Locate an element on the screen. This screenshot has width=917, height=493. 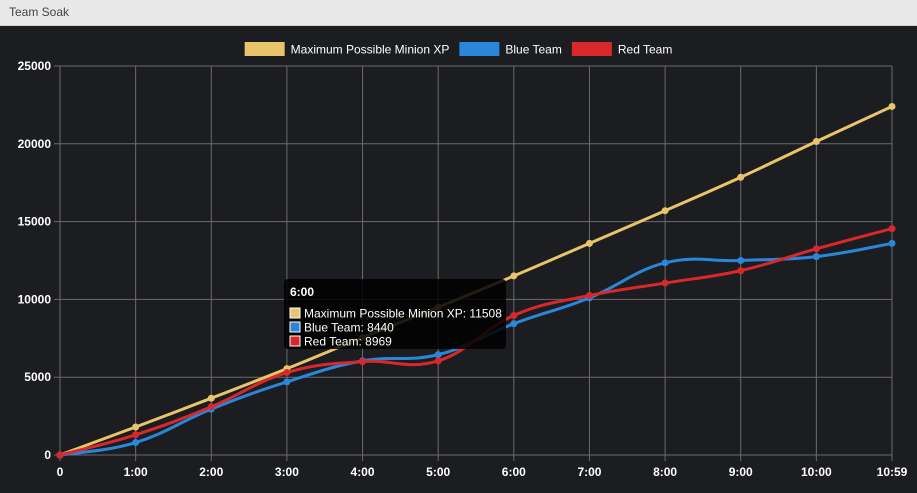
tooltip-title: 6:00 is located at coordinates (302, 292).